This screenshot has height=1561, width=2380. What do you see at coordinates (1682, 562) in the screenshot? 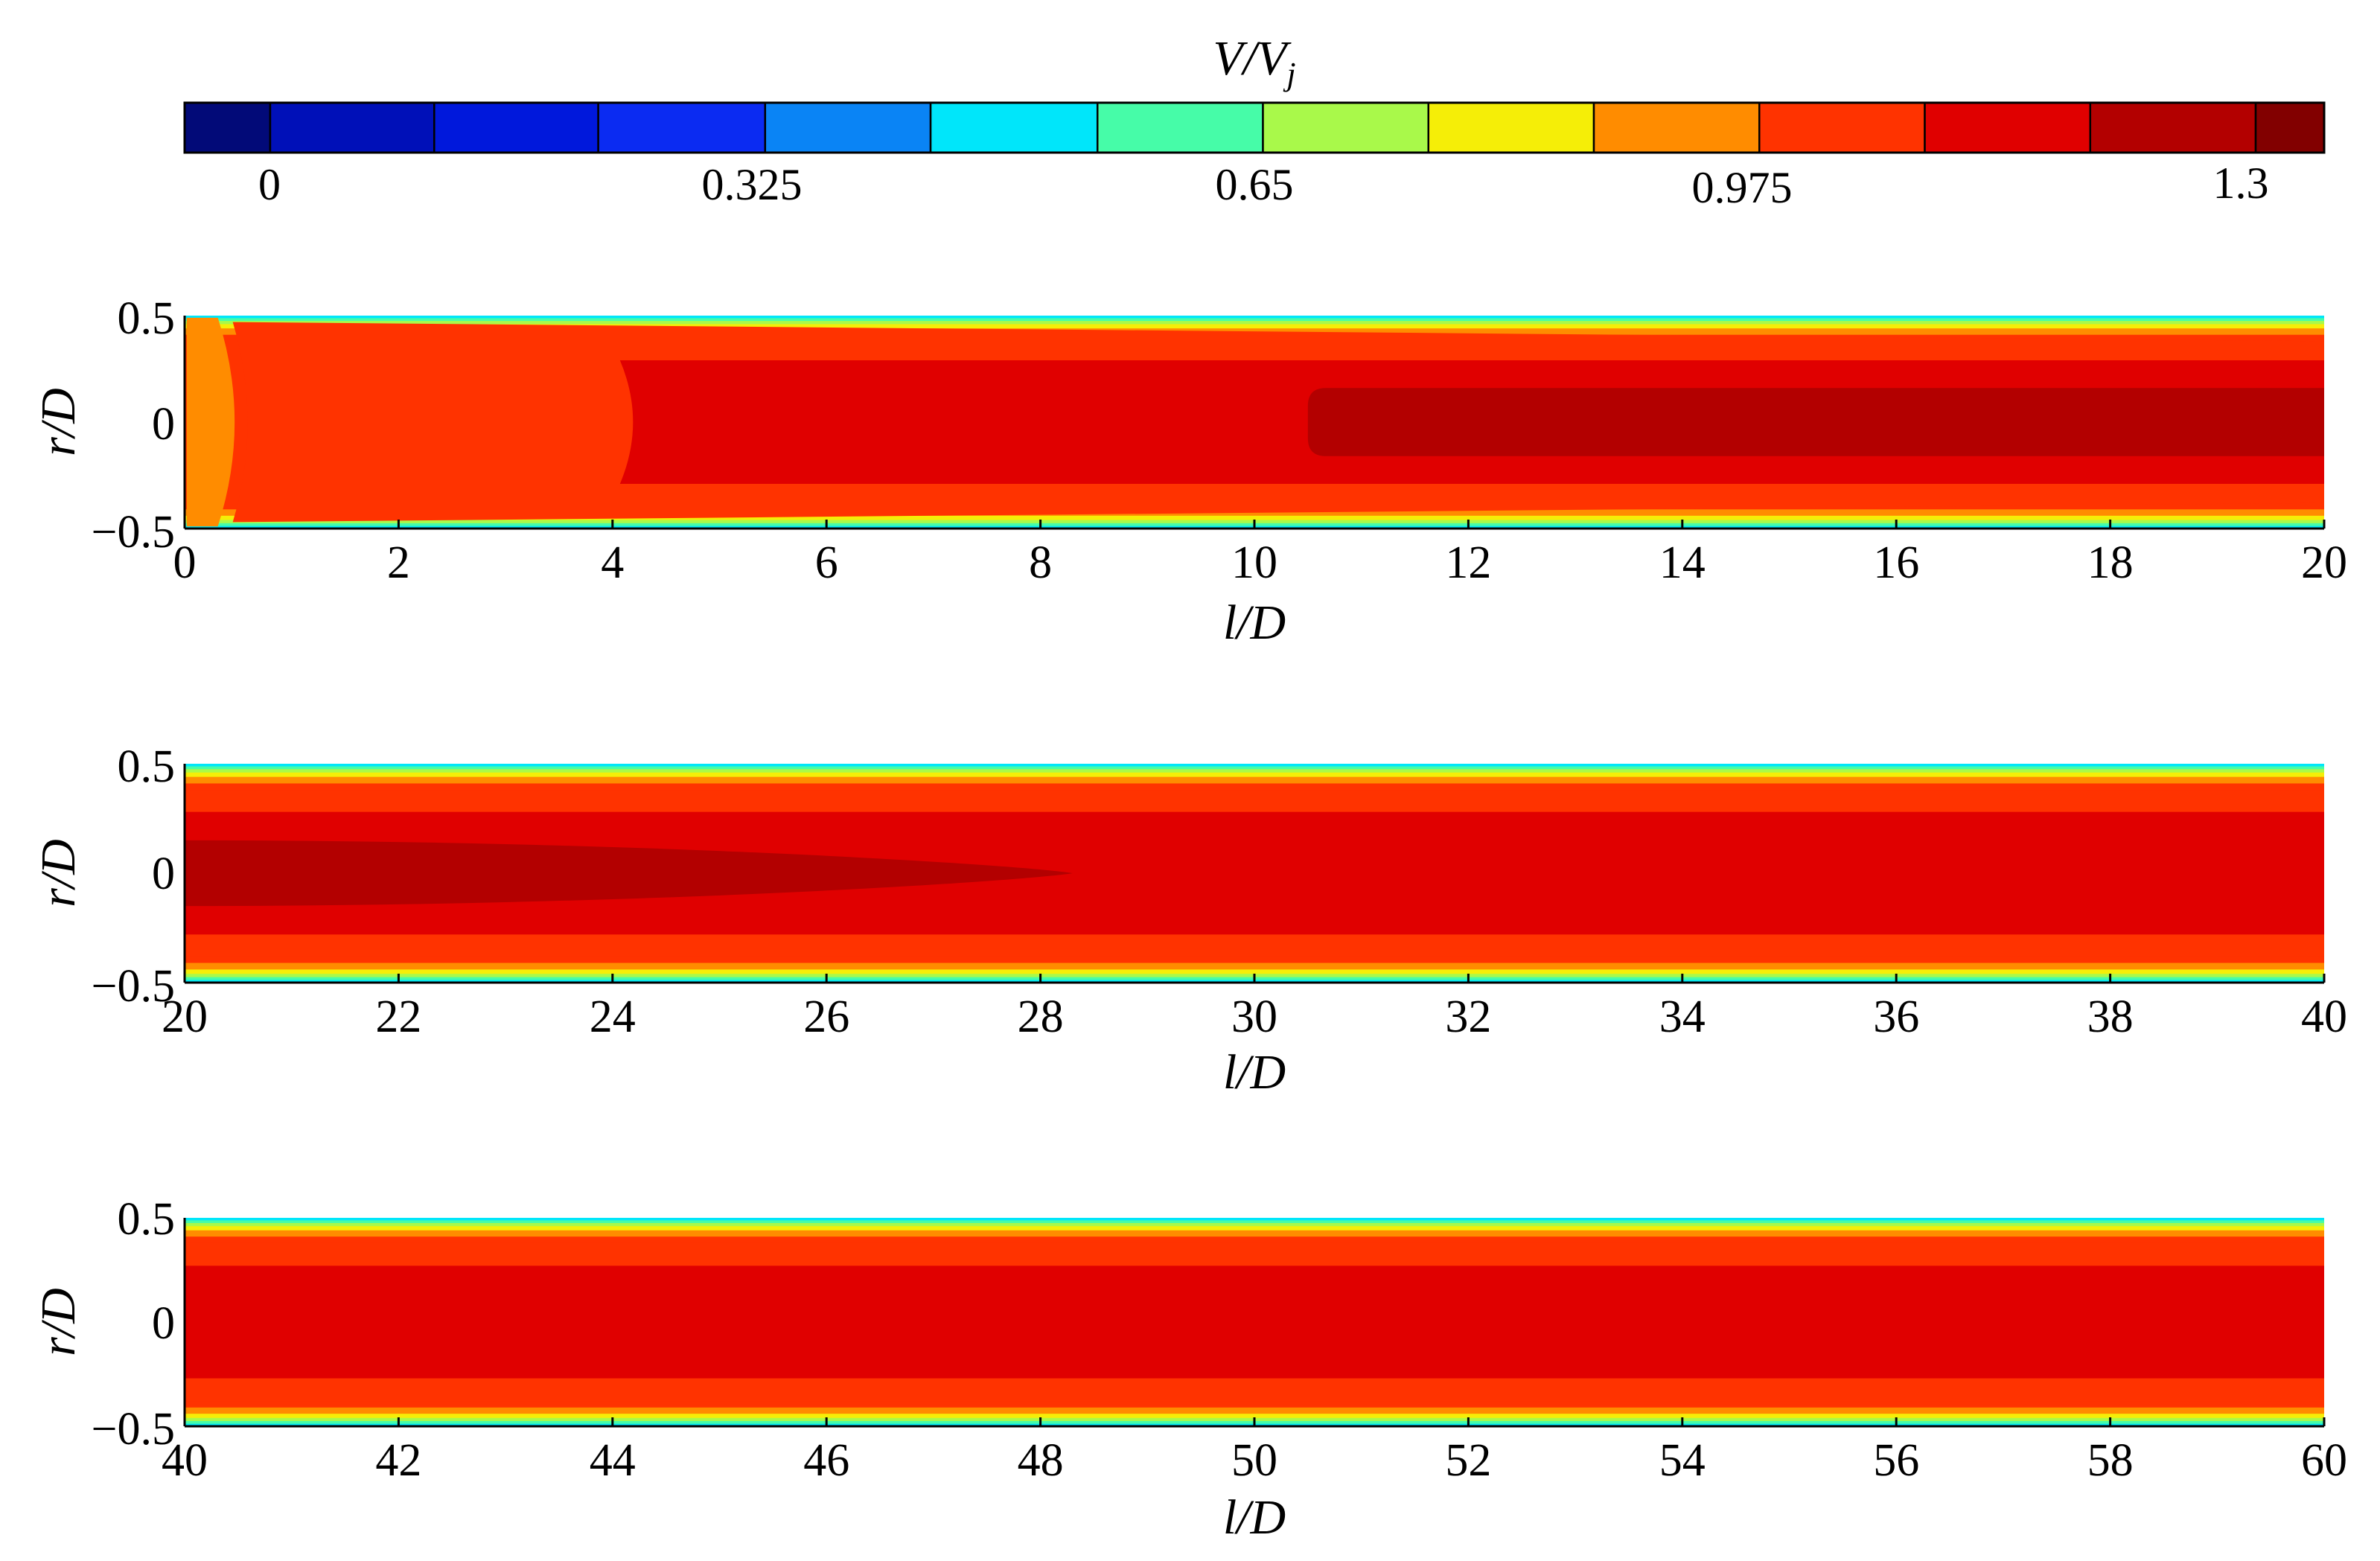
I see `x-tick-label: 14` at bounding box center [1682, 562].